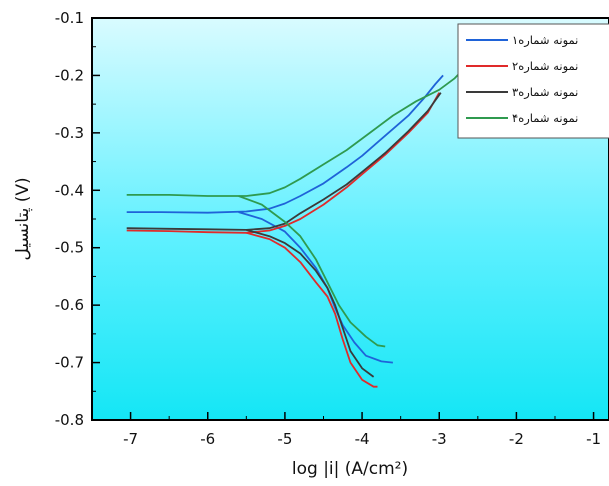  I want to click on y-tick-label: -0.3, so click(69, 133).